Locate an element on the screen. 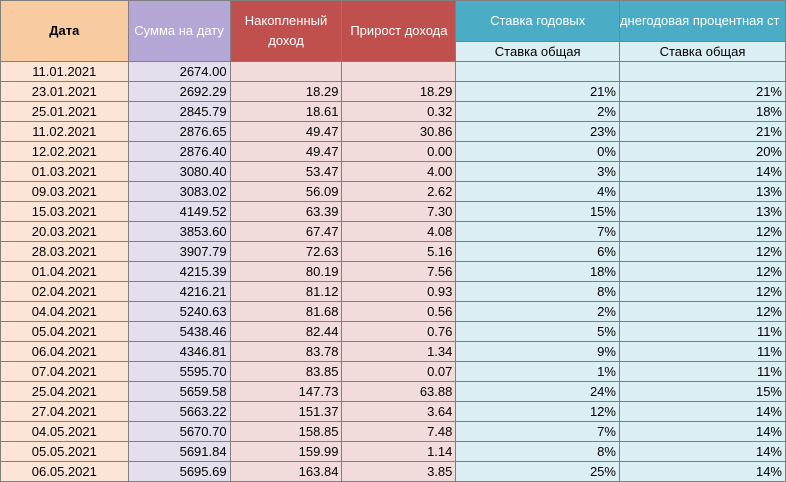 Image resolution: width=786 pixels, height=482 pixels. cell-accumulated: 83.85 is located at coordinates (286, 371).